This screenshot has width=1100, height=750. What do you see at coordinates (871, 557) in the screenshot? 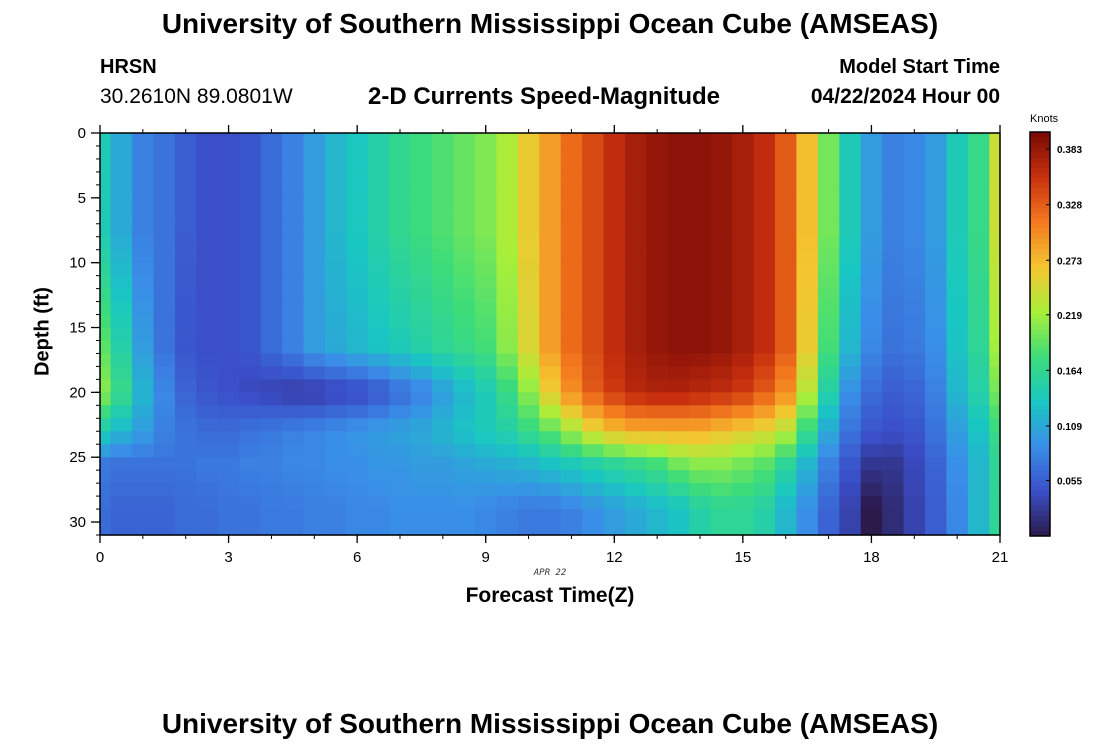
I see `x-tick-label: 18` at bounding box center [871, 557].